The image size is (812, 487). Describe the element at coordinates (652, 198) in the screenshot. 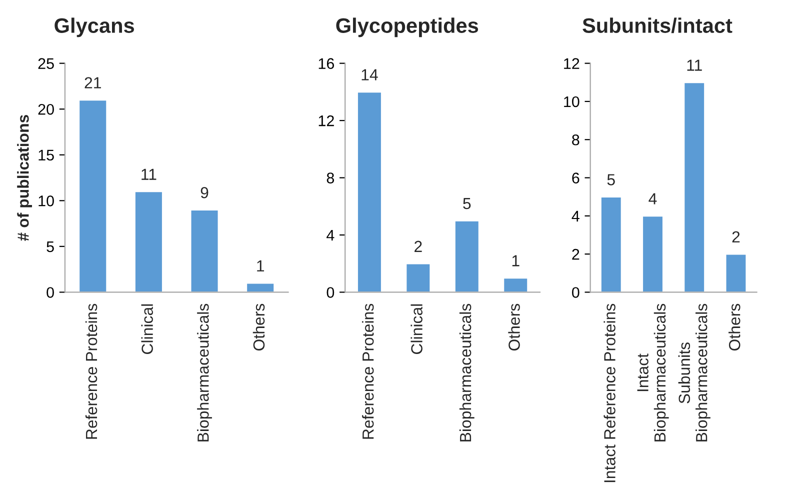

I see `data-label: 4` at that location.